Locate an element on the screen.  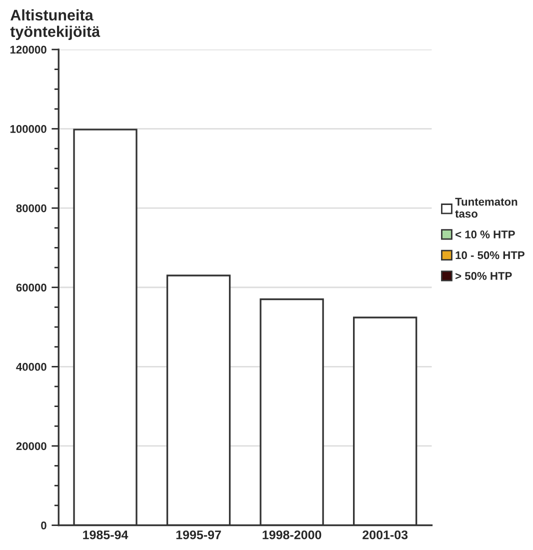
y-axis-title: Altistuneita työntekijöitä is located at coordinates (55, 24).